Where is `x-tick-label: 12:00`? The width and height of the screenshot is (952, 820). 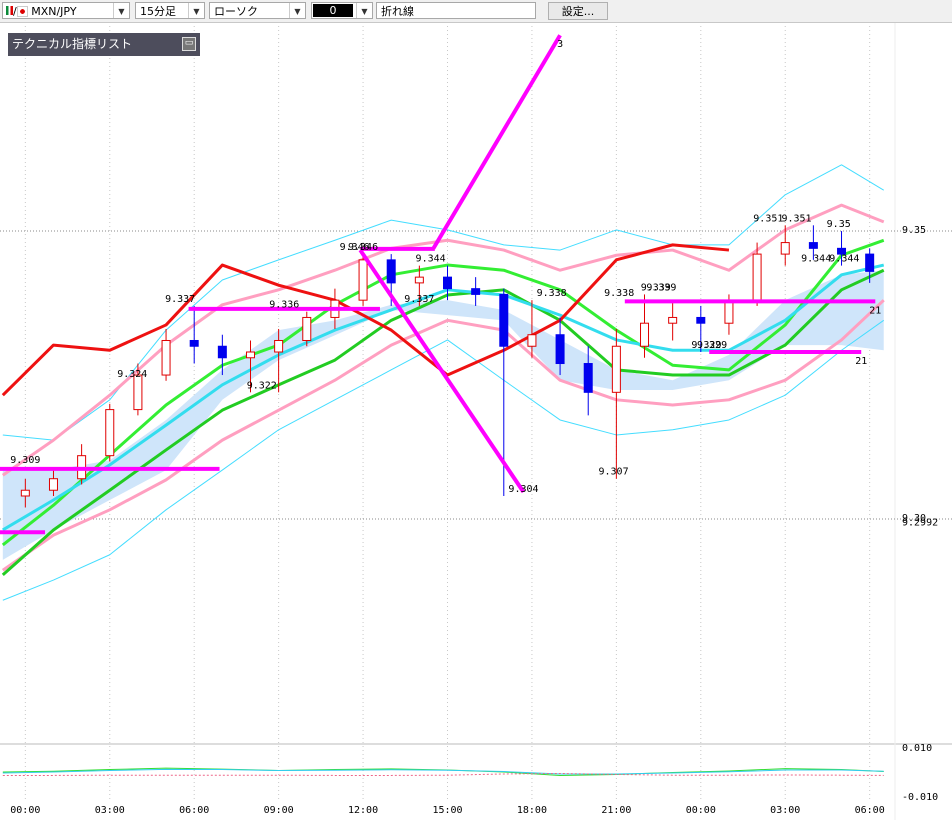 x-tick-label: 12:00 is located at coordinates (363, 810).